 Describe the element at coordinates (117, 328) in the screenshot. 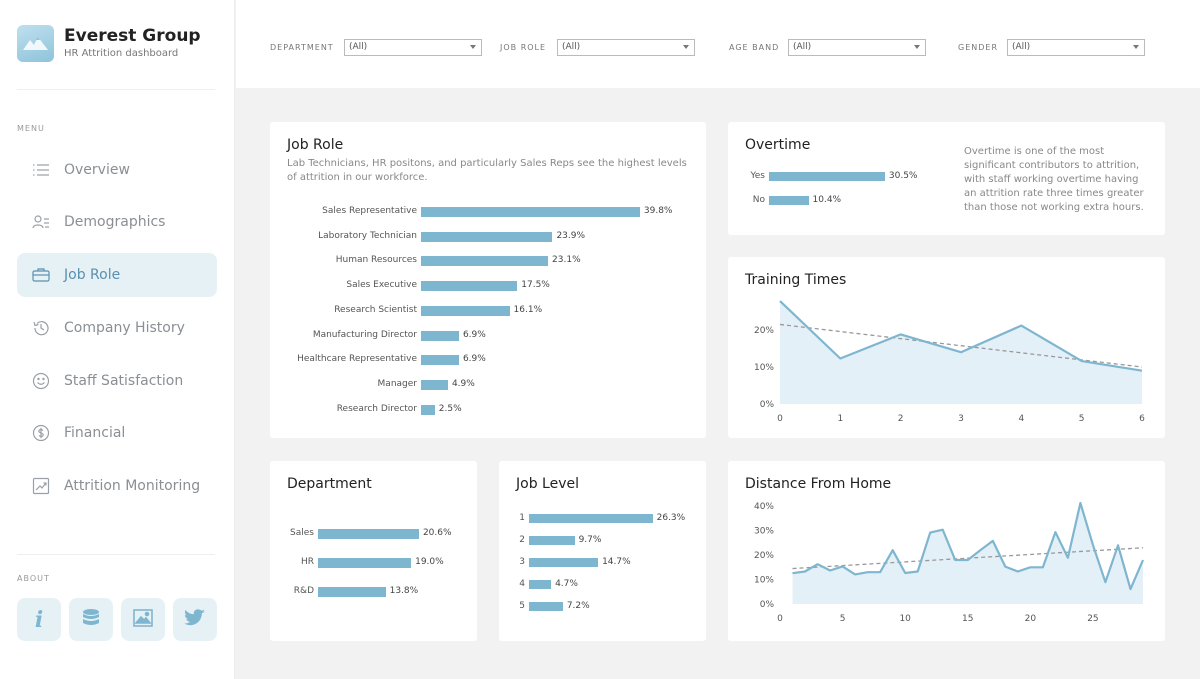

I see `nav-item-company-history: Company History` at that location.